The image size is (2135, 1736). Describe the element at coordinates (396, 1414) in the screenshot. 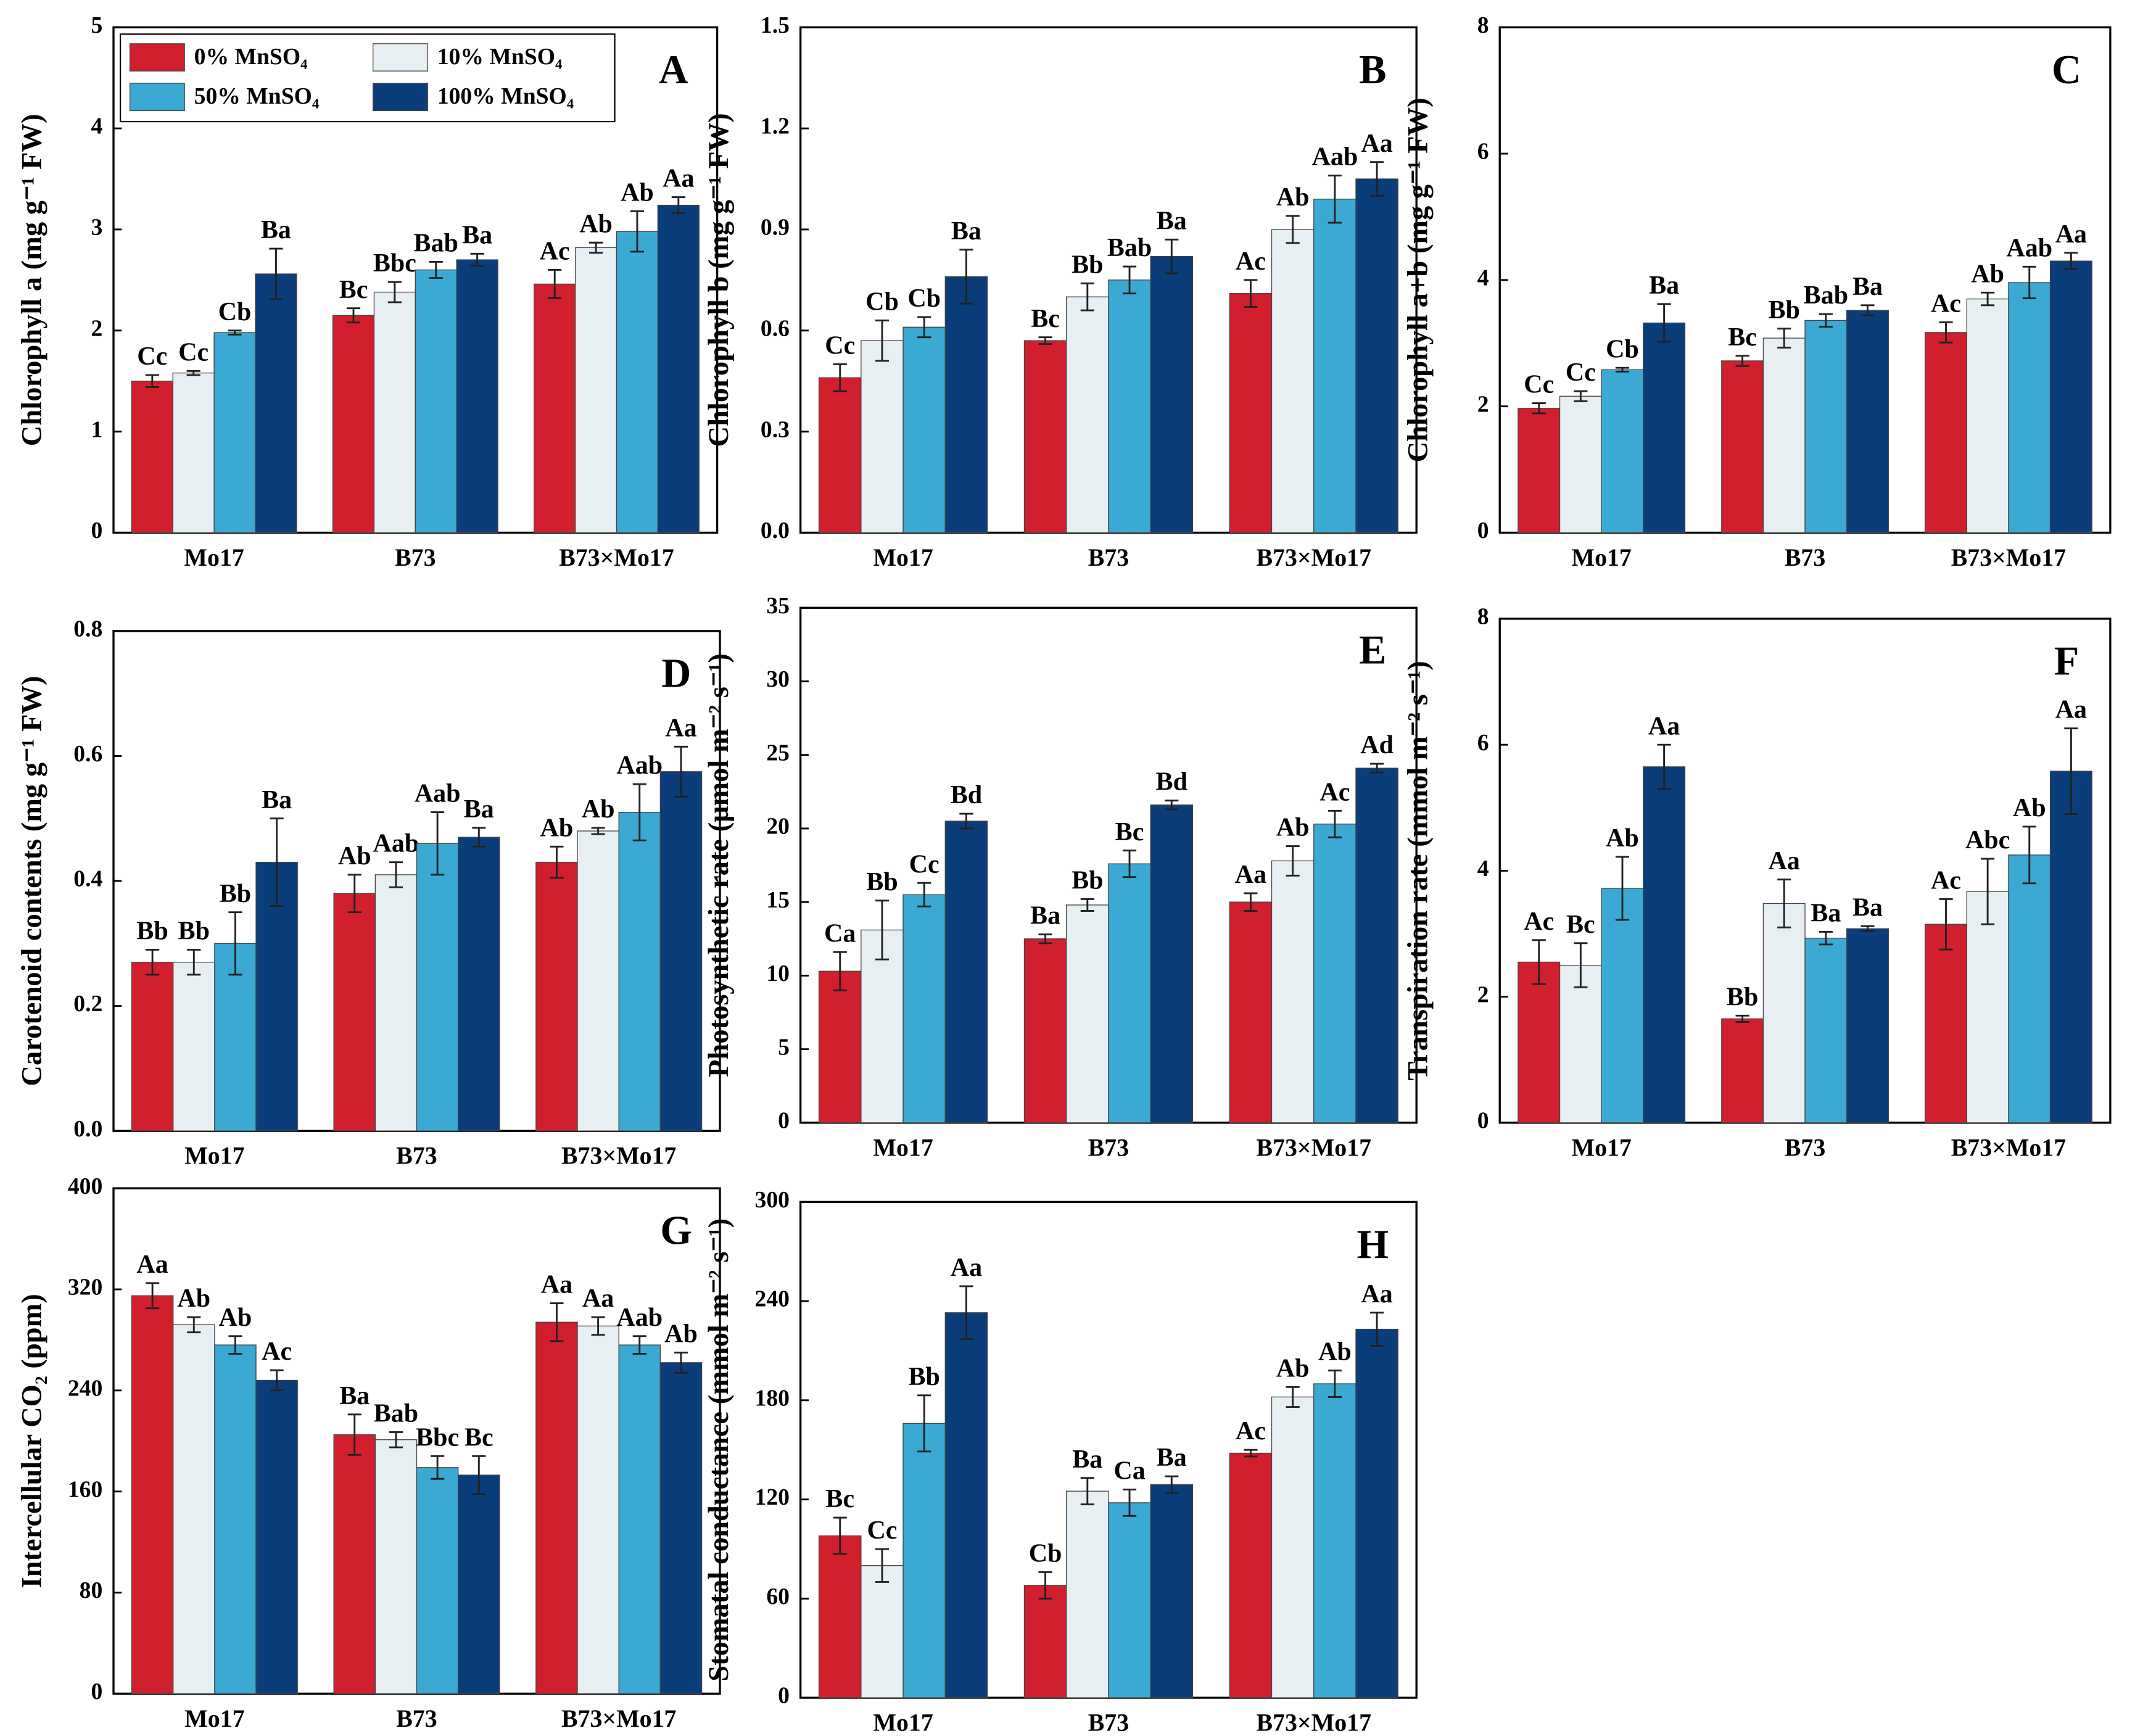

I see `significance-label: Bab` at that location.